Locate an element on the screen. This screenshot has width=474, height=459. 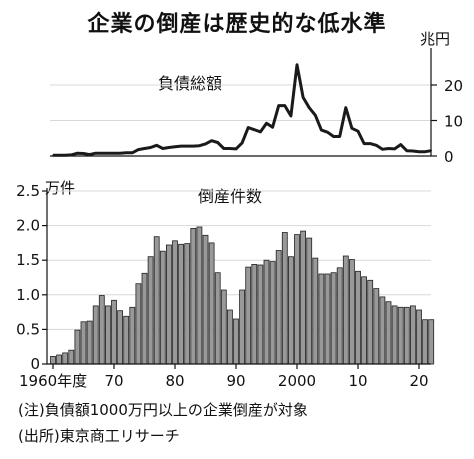
count-x-tick-label: 90 is located at coordinates (235, 381).